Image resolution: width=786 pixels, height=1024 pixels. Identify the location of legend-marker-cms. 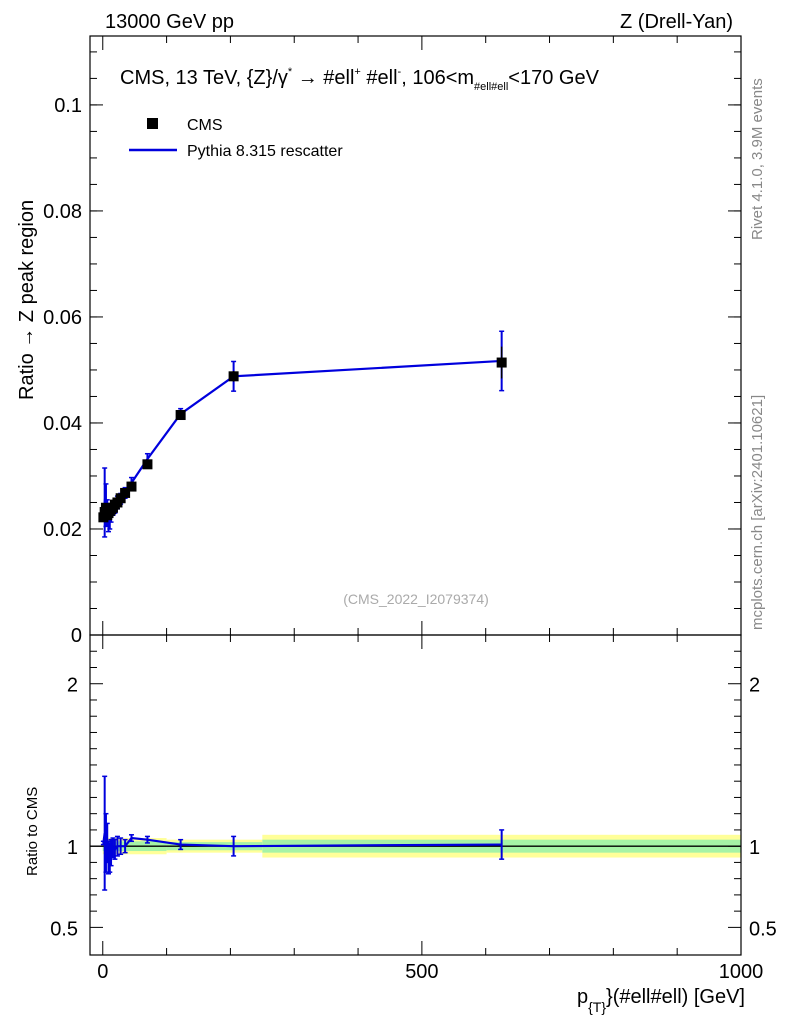
(152, 123).